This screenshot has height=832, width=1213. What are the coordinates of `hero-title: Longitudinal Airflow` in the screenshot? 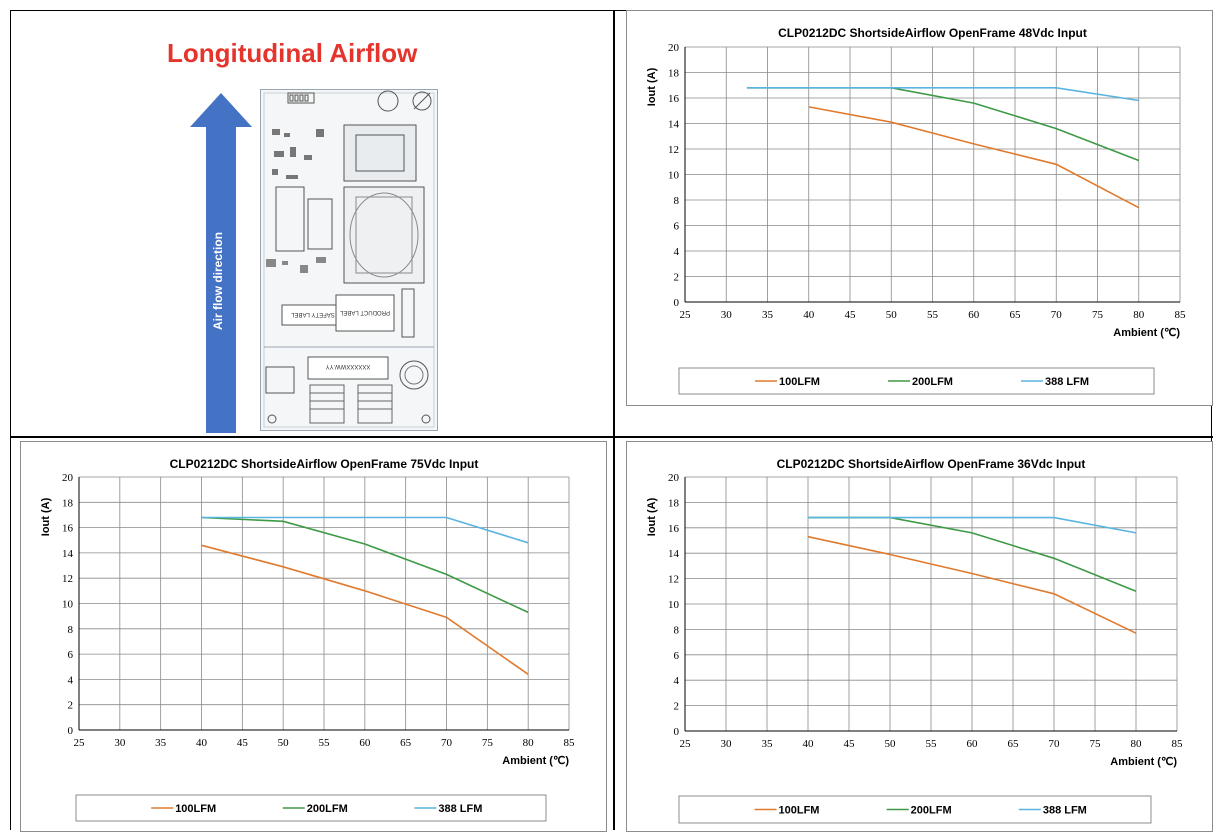 It's located at (292, 53).